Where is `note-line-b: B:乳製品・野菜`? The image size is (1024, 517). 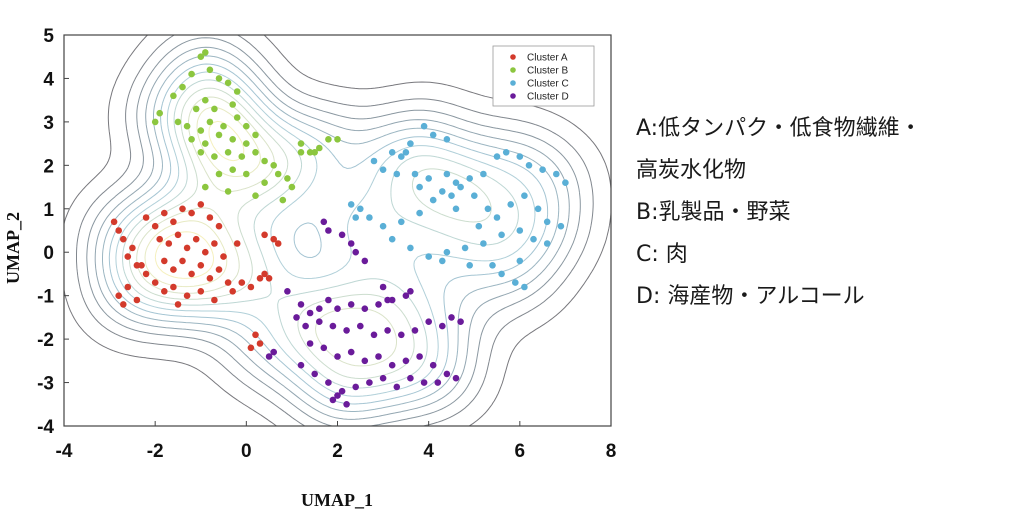
note-line-b: B:乳製品・野菜 is located at coordinates (713, 212).